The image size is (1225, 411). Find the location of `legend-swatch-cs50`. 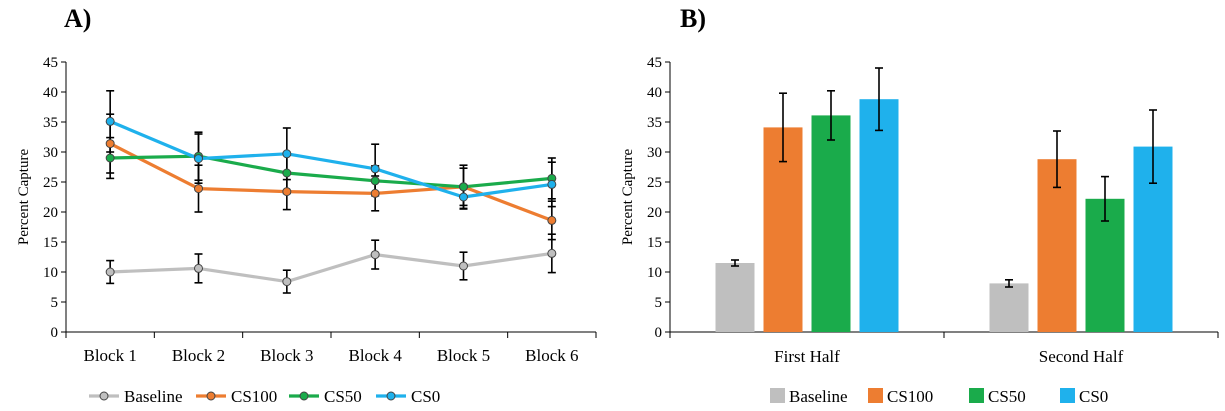

legend-swatch-cs50 is located at coordinates (976, 395).